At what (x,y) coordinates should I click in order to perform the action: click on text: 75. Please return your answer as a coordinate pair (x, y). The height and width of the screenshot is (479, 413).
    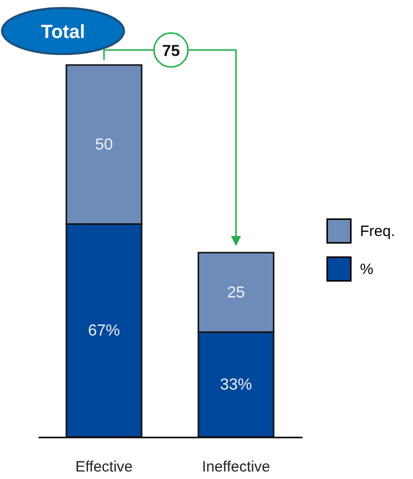
    Looking at the image, I should click on (171, 51).